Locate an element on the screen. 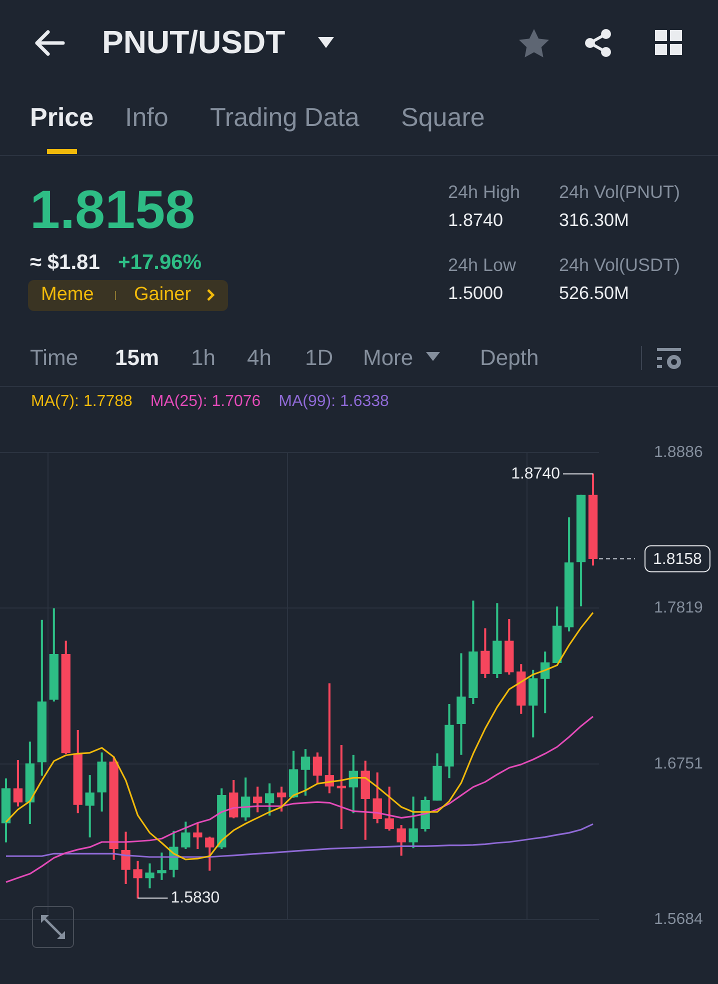 The height and width of the screenshot is (984, 718). text: 24h Vol(USDT) is located at coordinates (619, 266).